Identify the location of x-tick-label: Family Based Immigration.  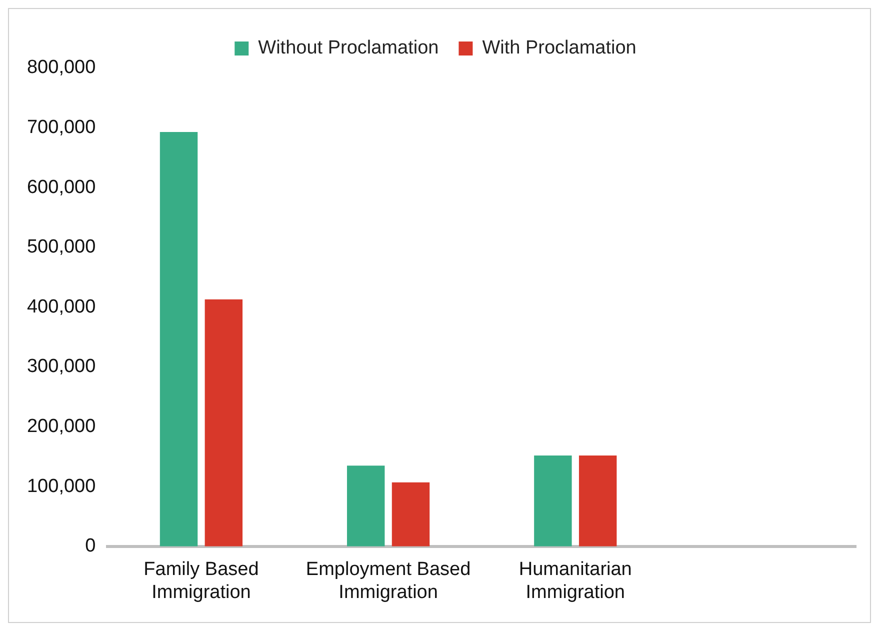
(201, 581).